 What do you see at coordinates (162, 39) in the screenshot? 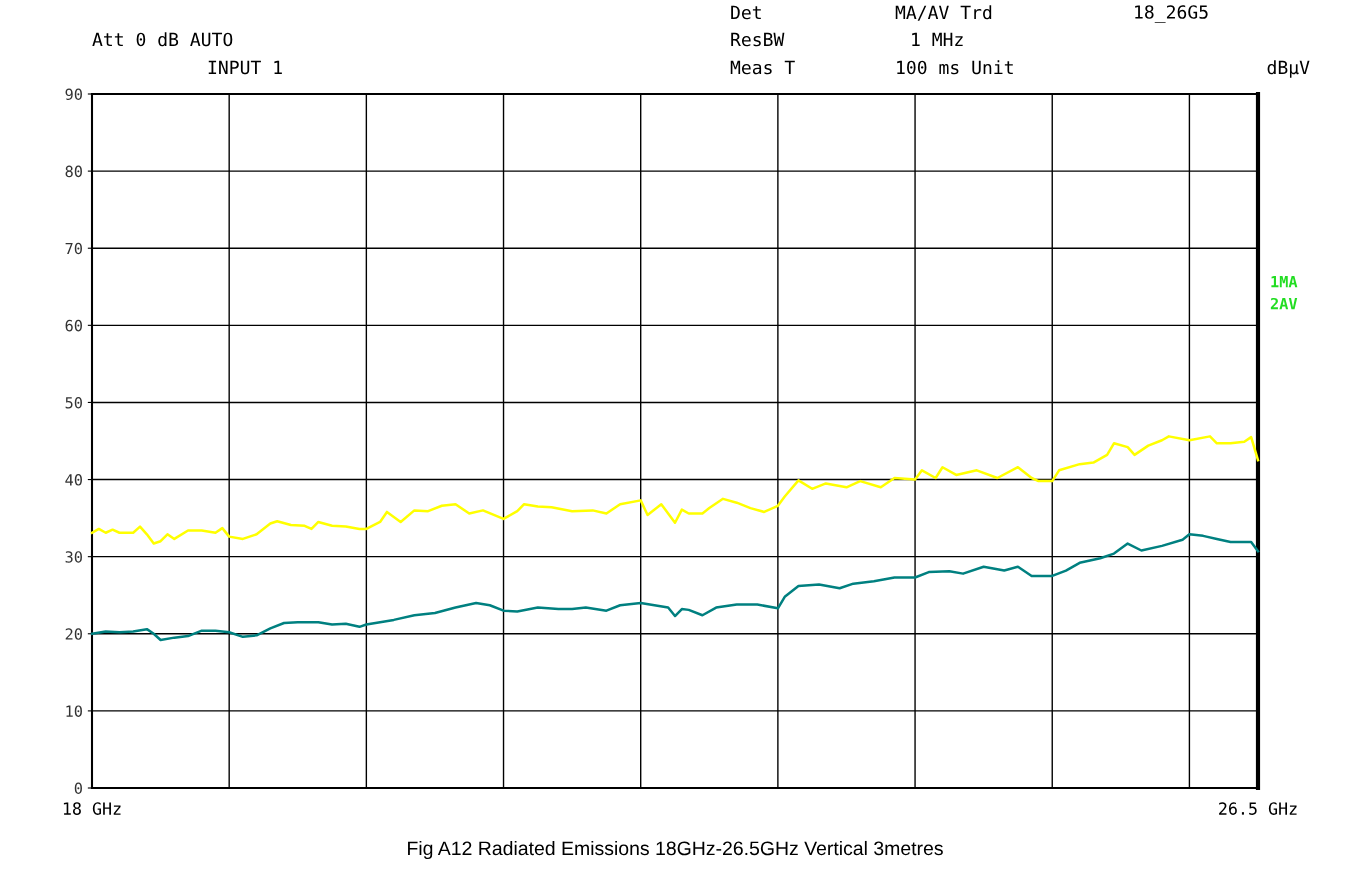
I see `text: Att 0 dB AUTO` at bounding box center [162, 39].